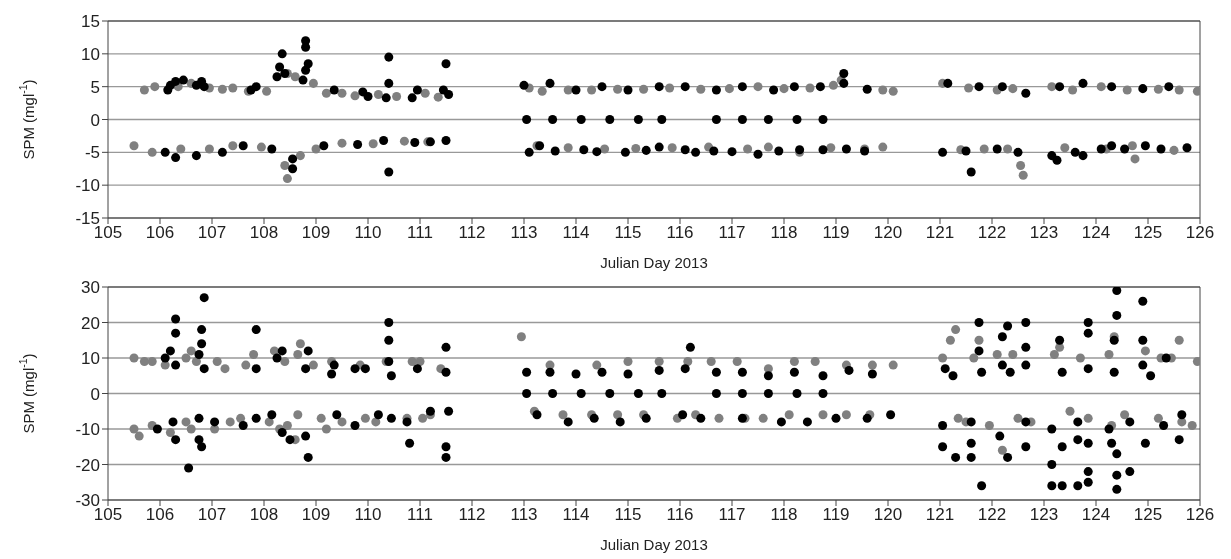 The height and width of the screenshot is (559, 1231). I want to click on y-tick-label: 20, so click(90, 323).